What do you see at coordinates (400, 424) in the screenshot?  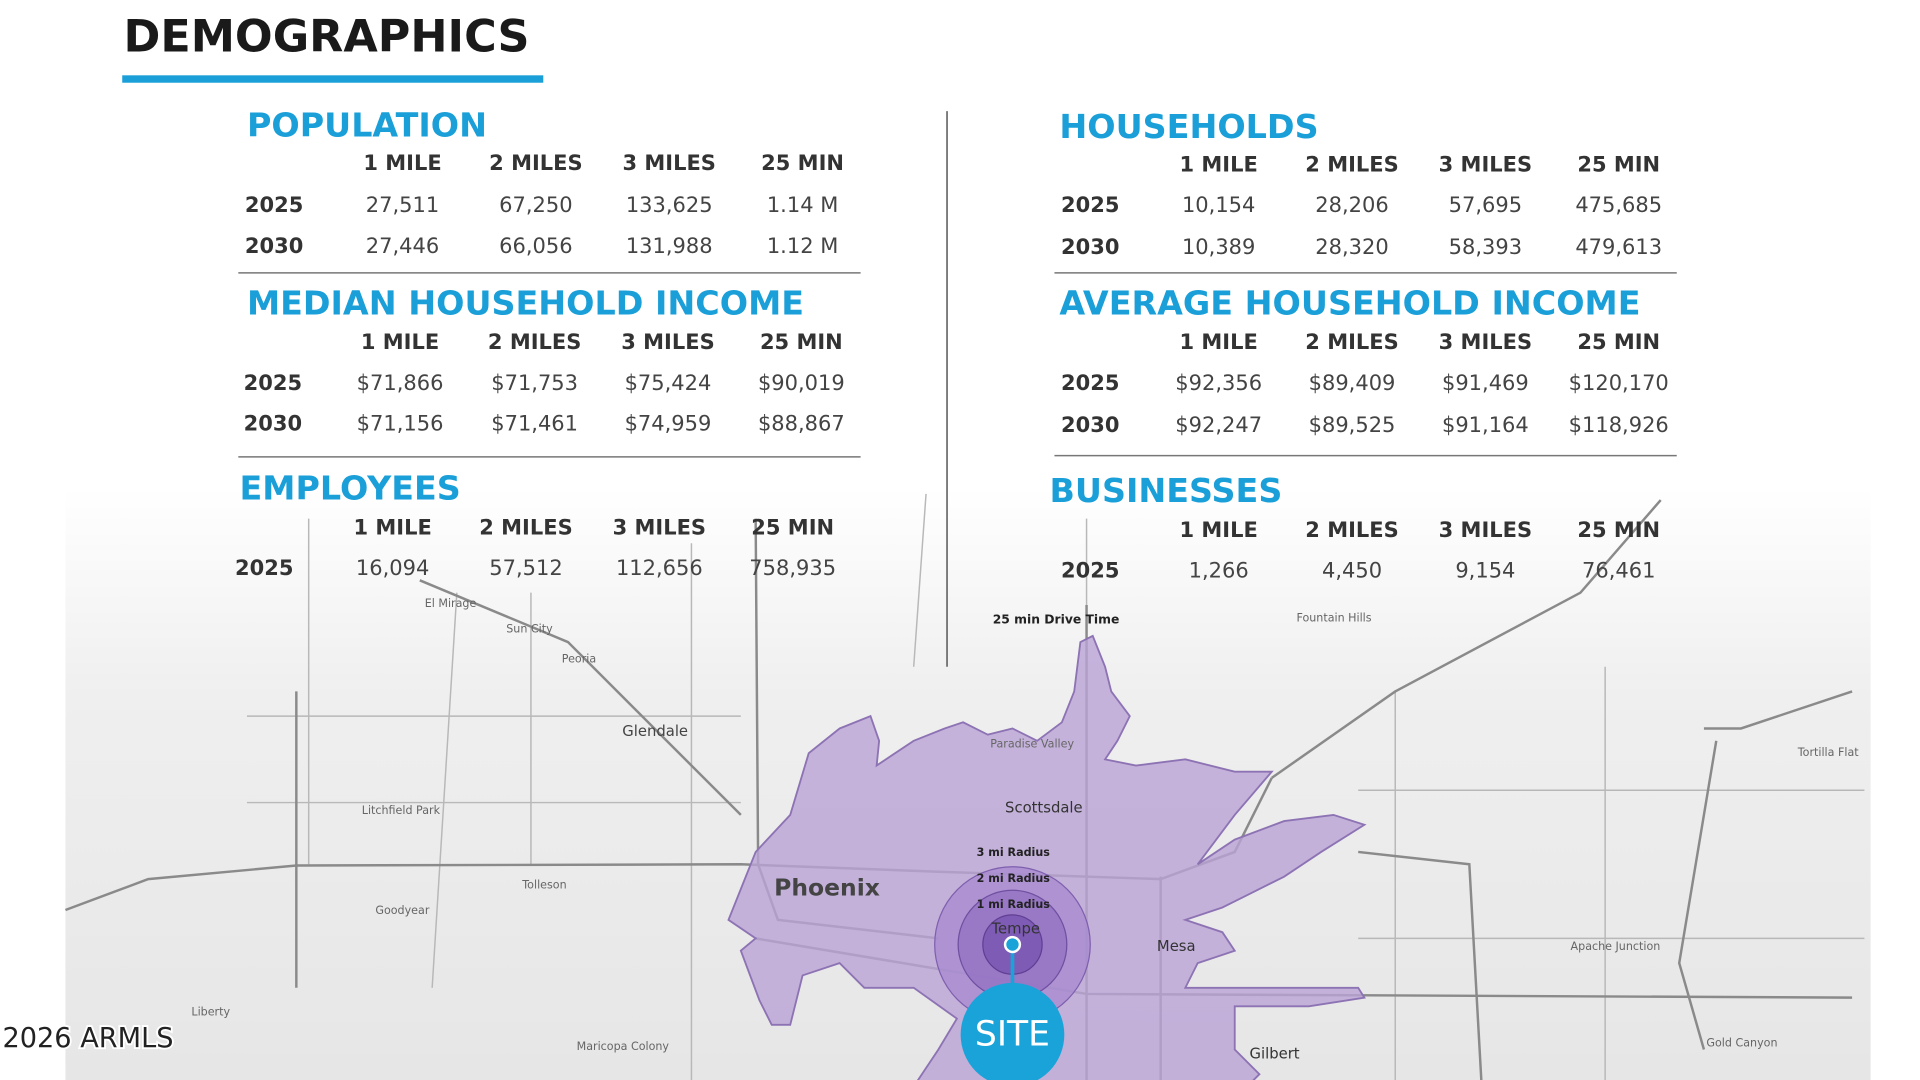 I see `cell-value: $71,156` at bounding box center [400, 424].